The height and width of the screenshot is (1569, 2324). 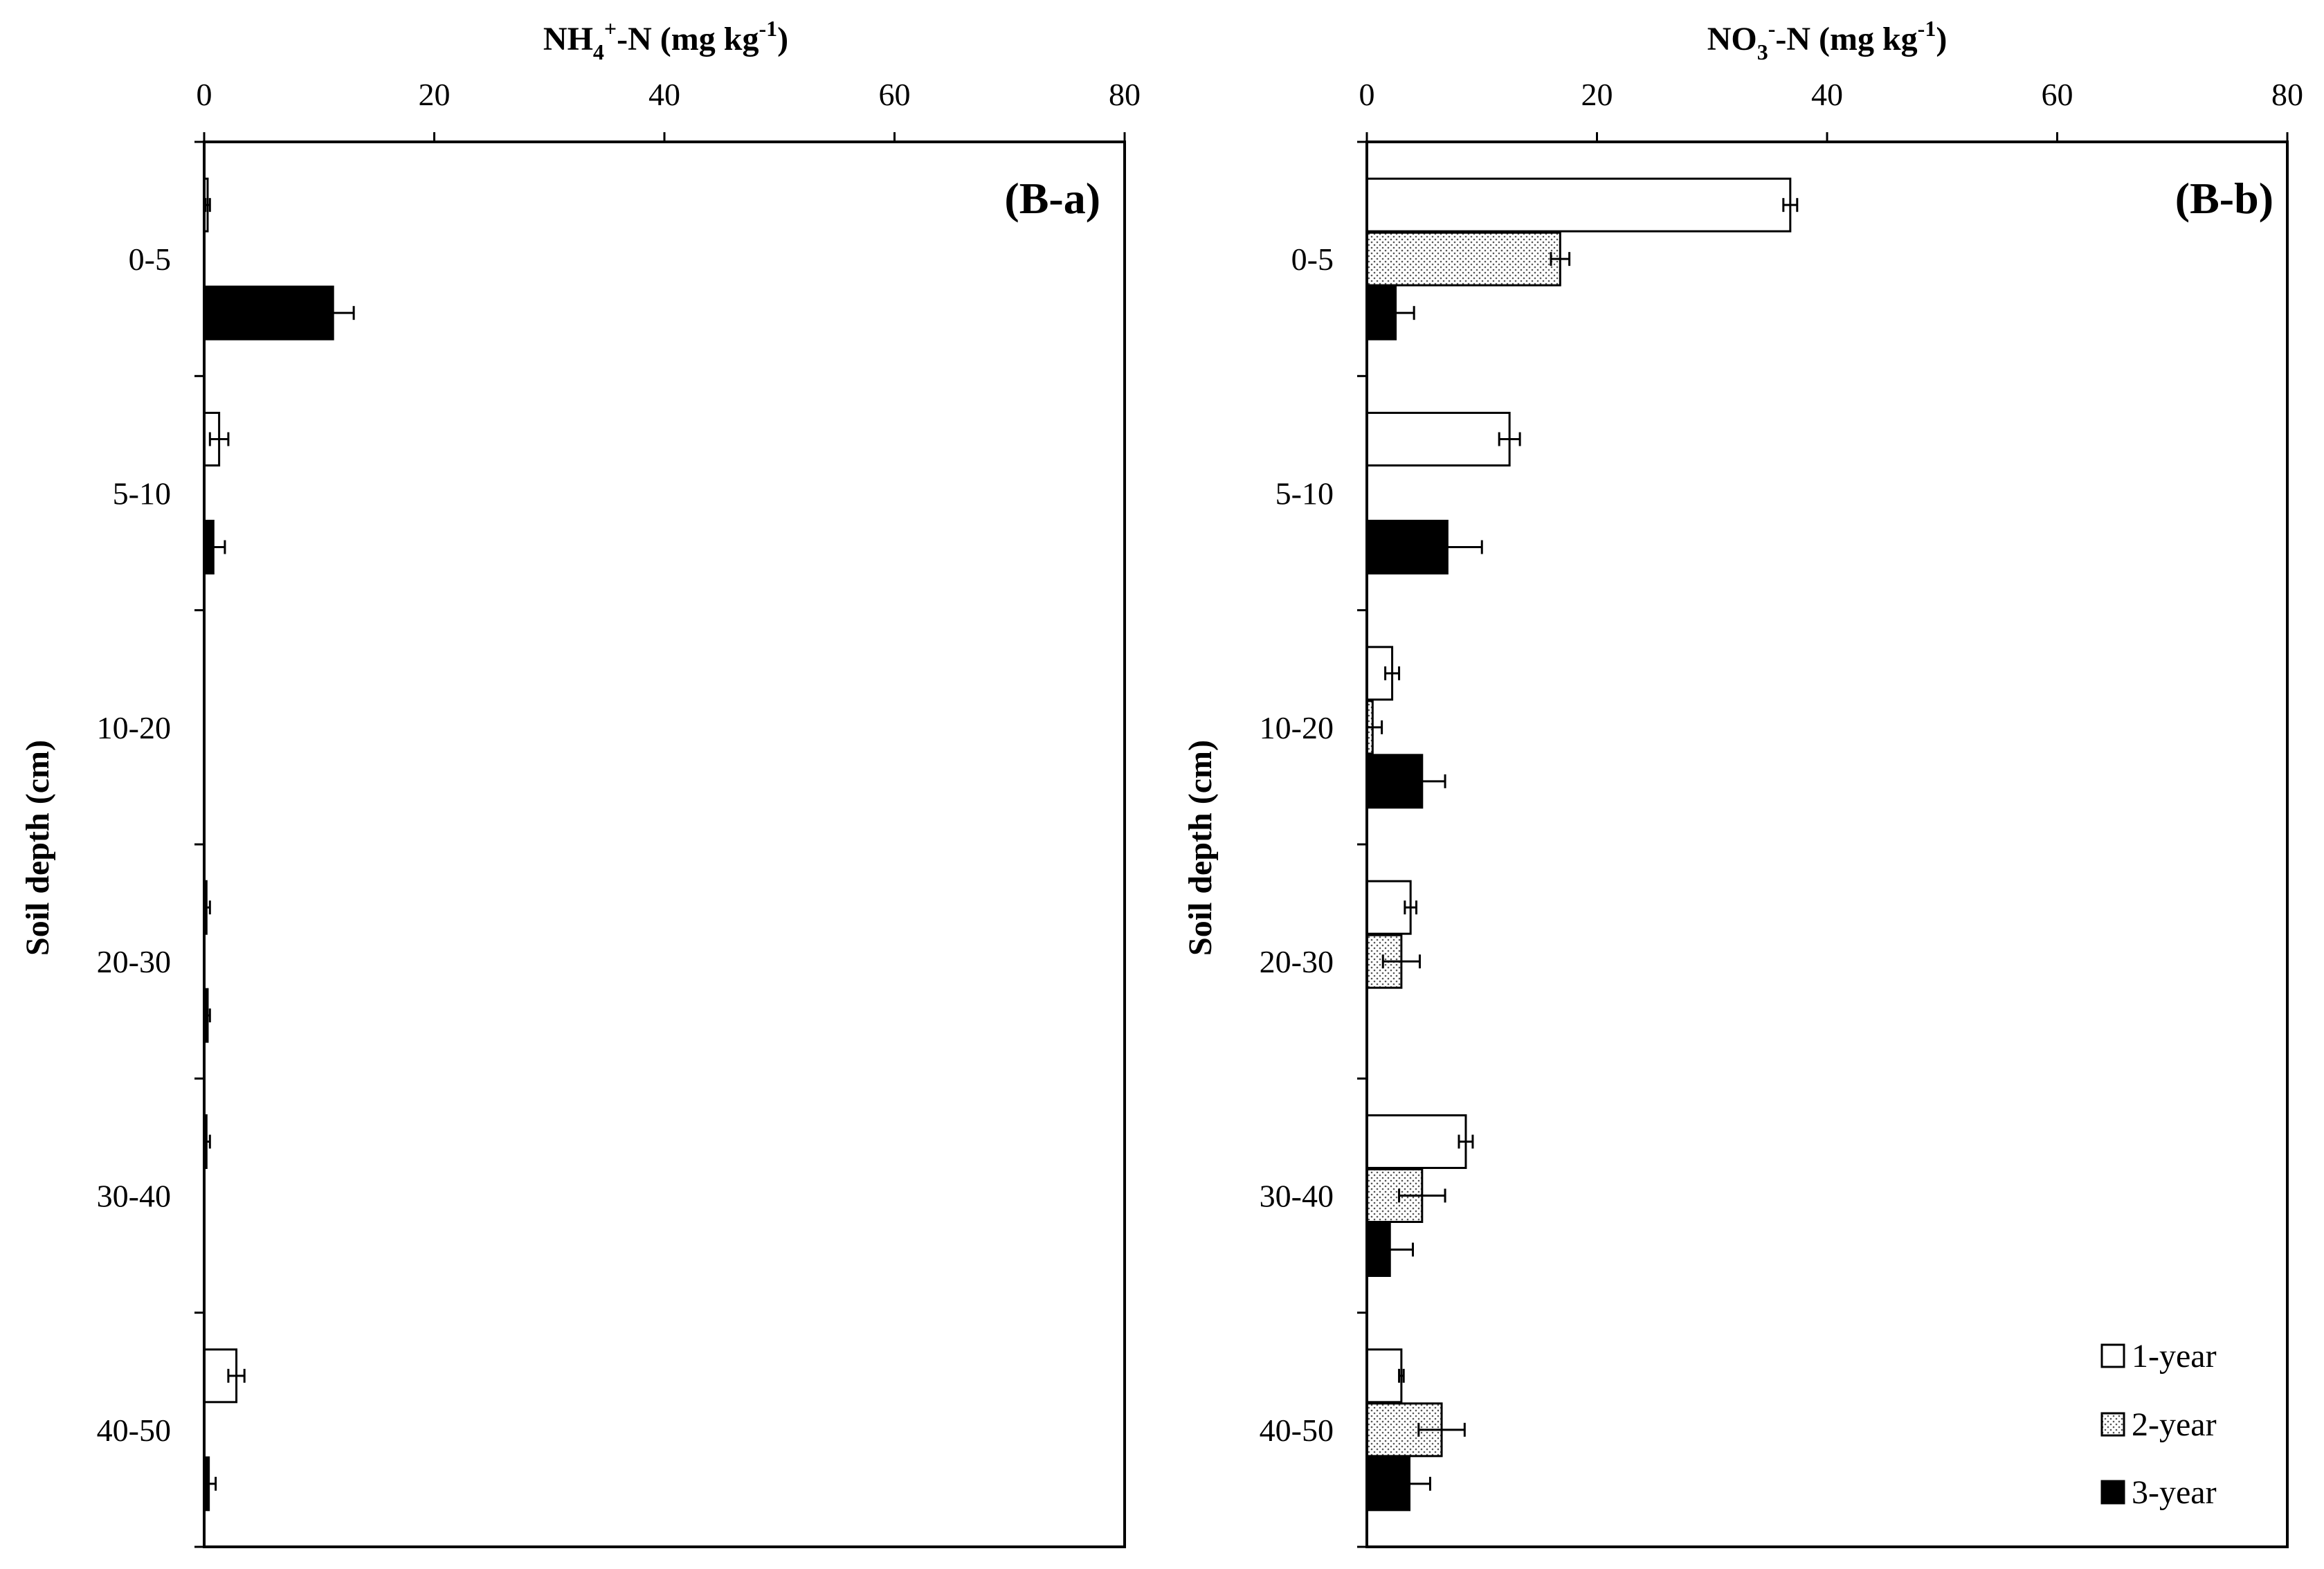 I want to click on legend-item-1-year: 1-year, so click(x=2158, y=1356).